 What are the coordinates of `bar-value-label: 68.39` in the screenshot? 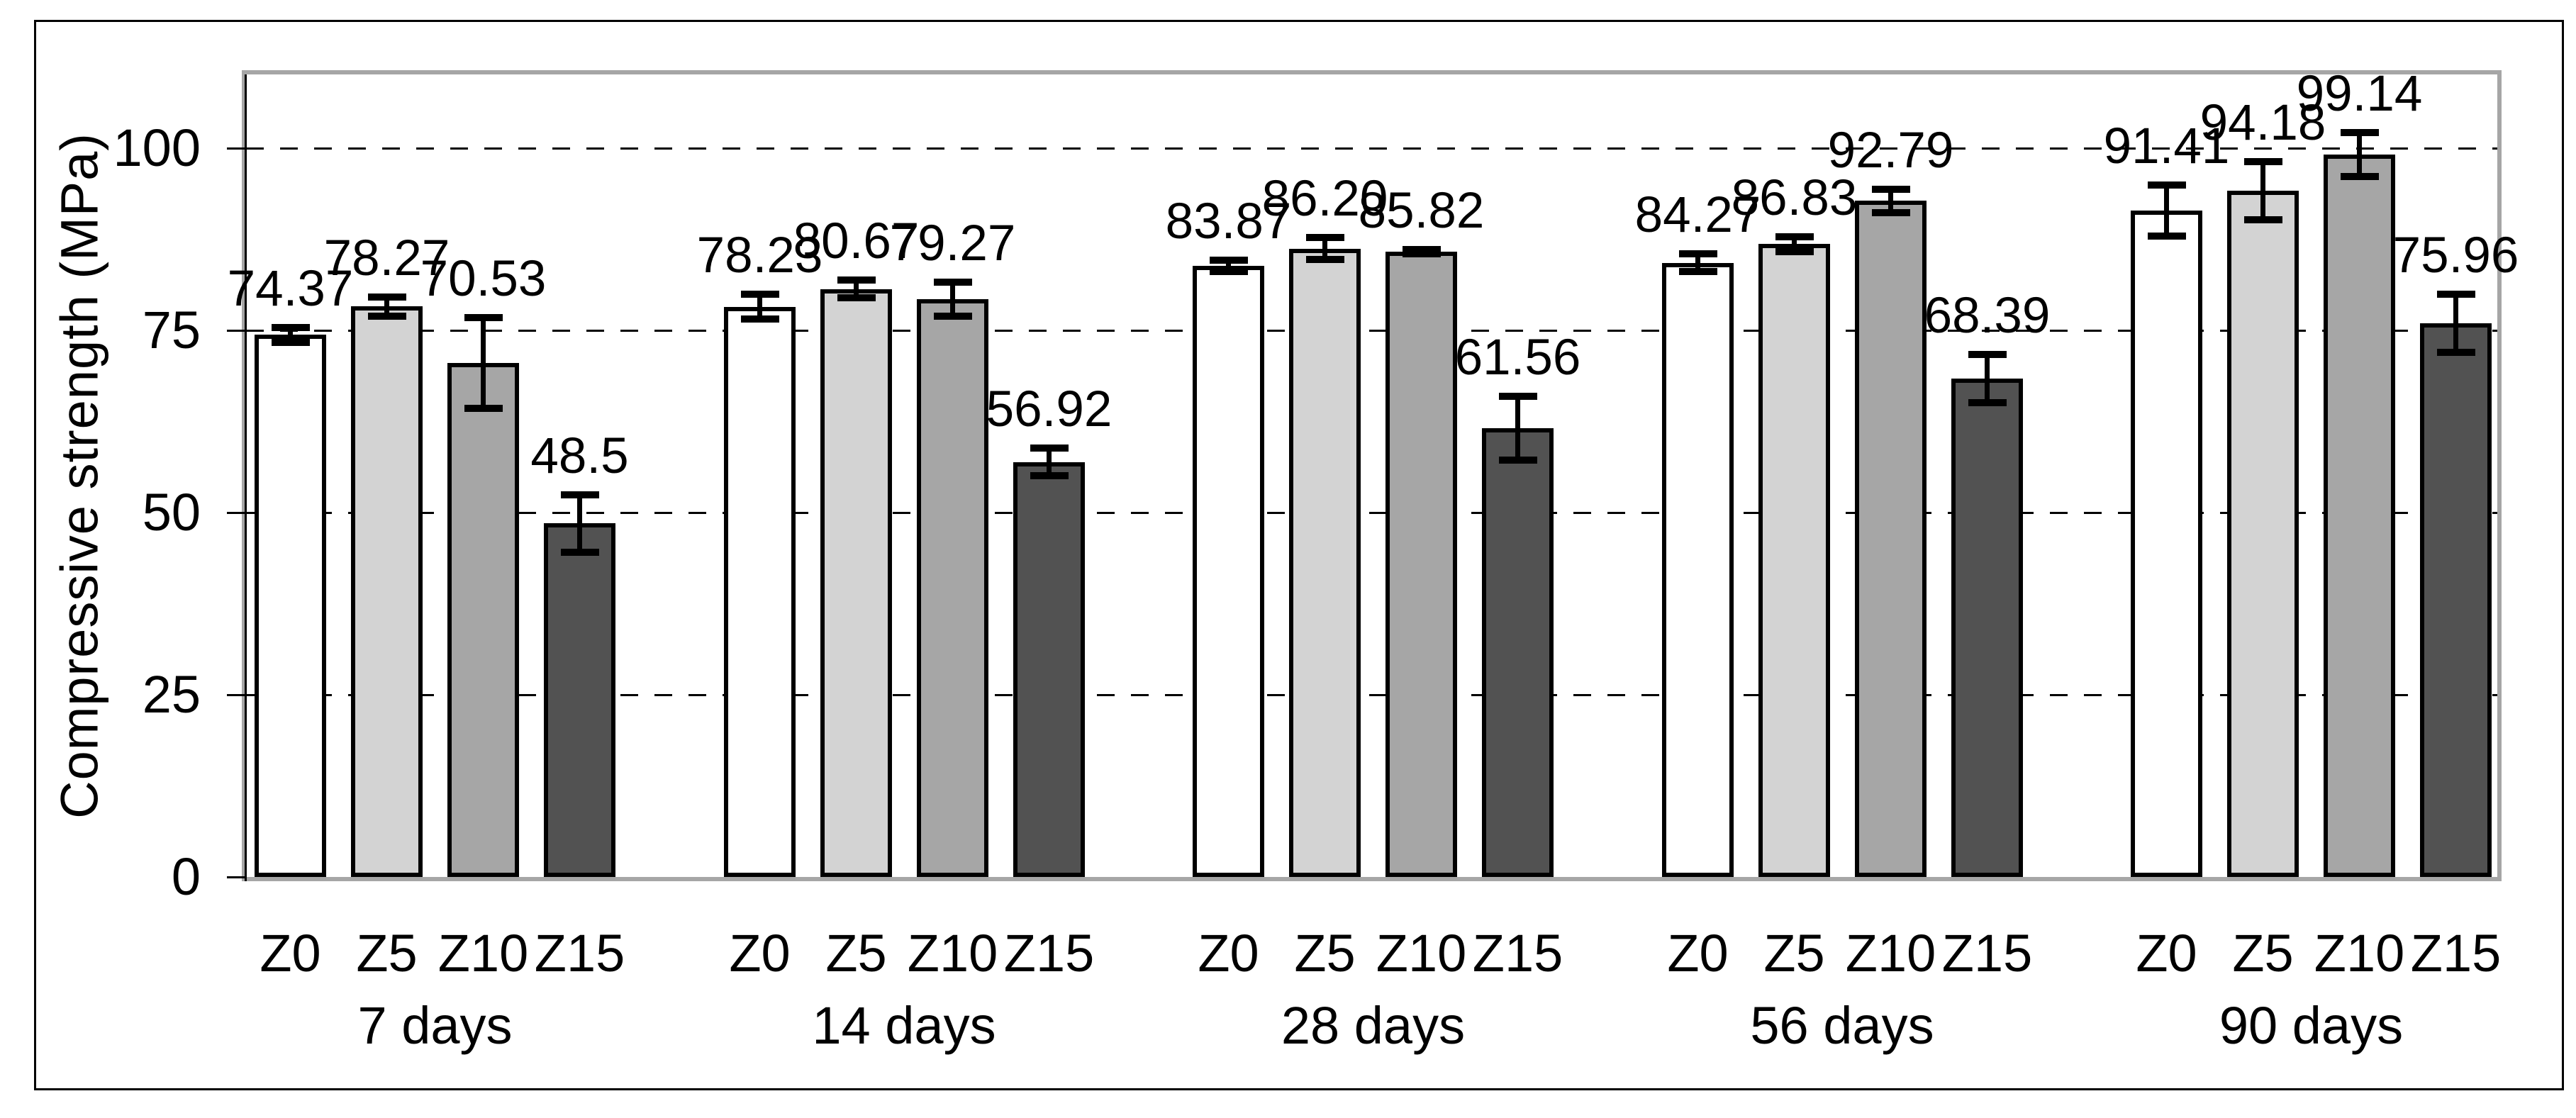 It's located at (1987, 316).